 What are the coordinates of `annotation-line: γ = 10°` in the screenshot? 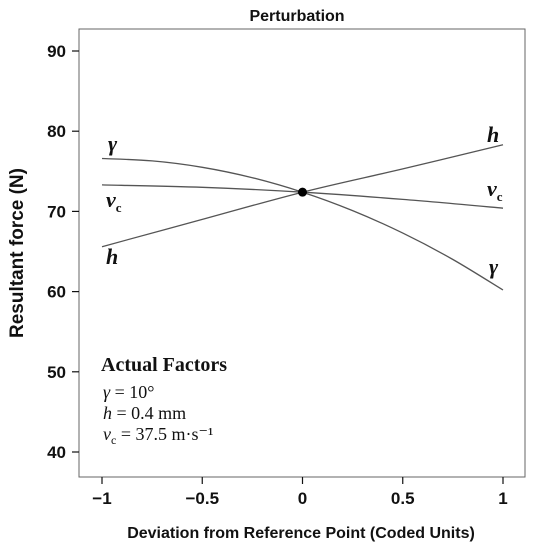 It's located at (128, 392).